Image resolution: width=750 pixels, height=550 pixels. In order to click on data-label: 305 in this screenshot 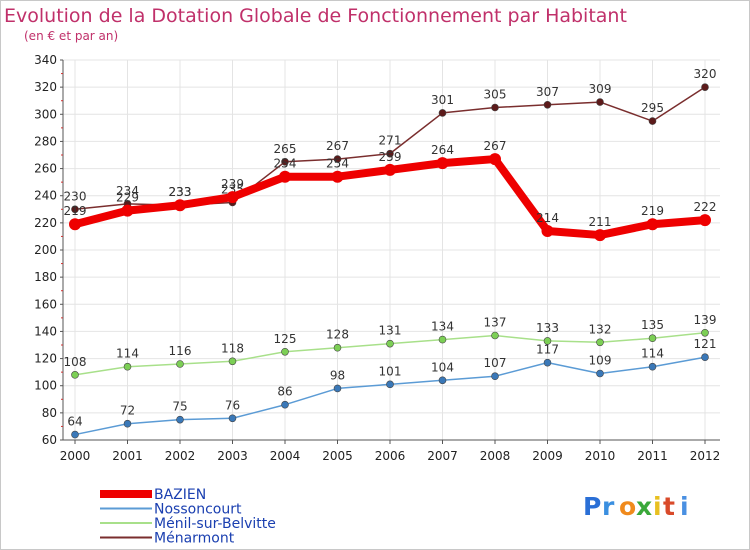, I will do `click(495, 95)`.